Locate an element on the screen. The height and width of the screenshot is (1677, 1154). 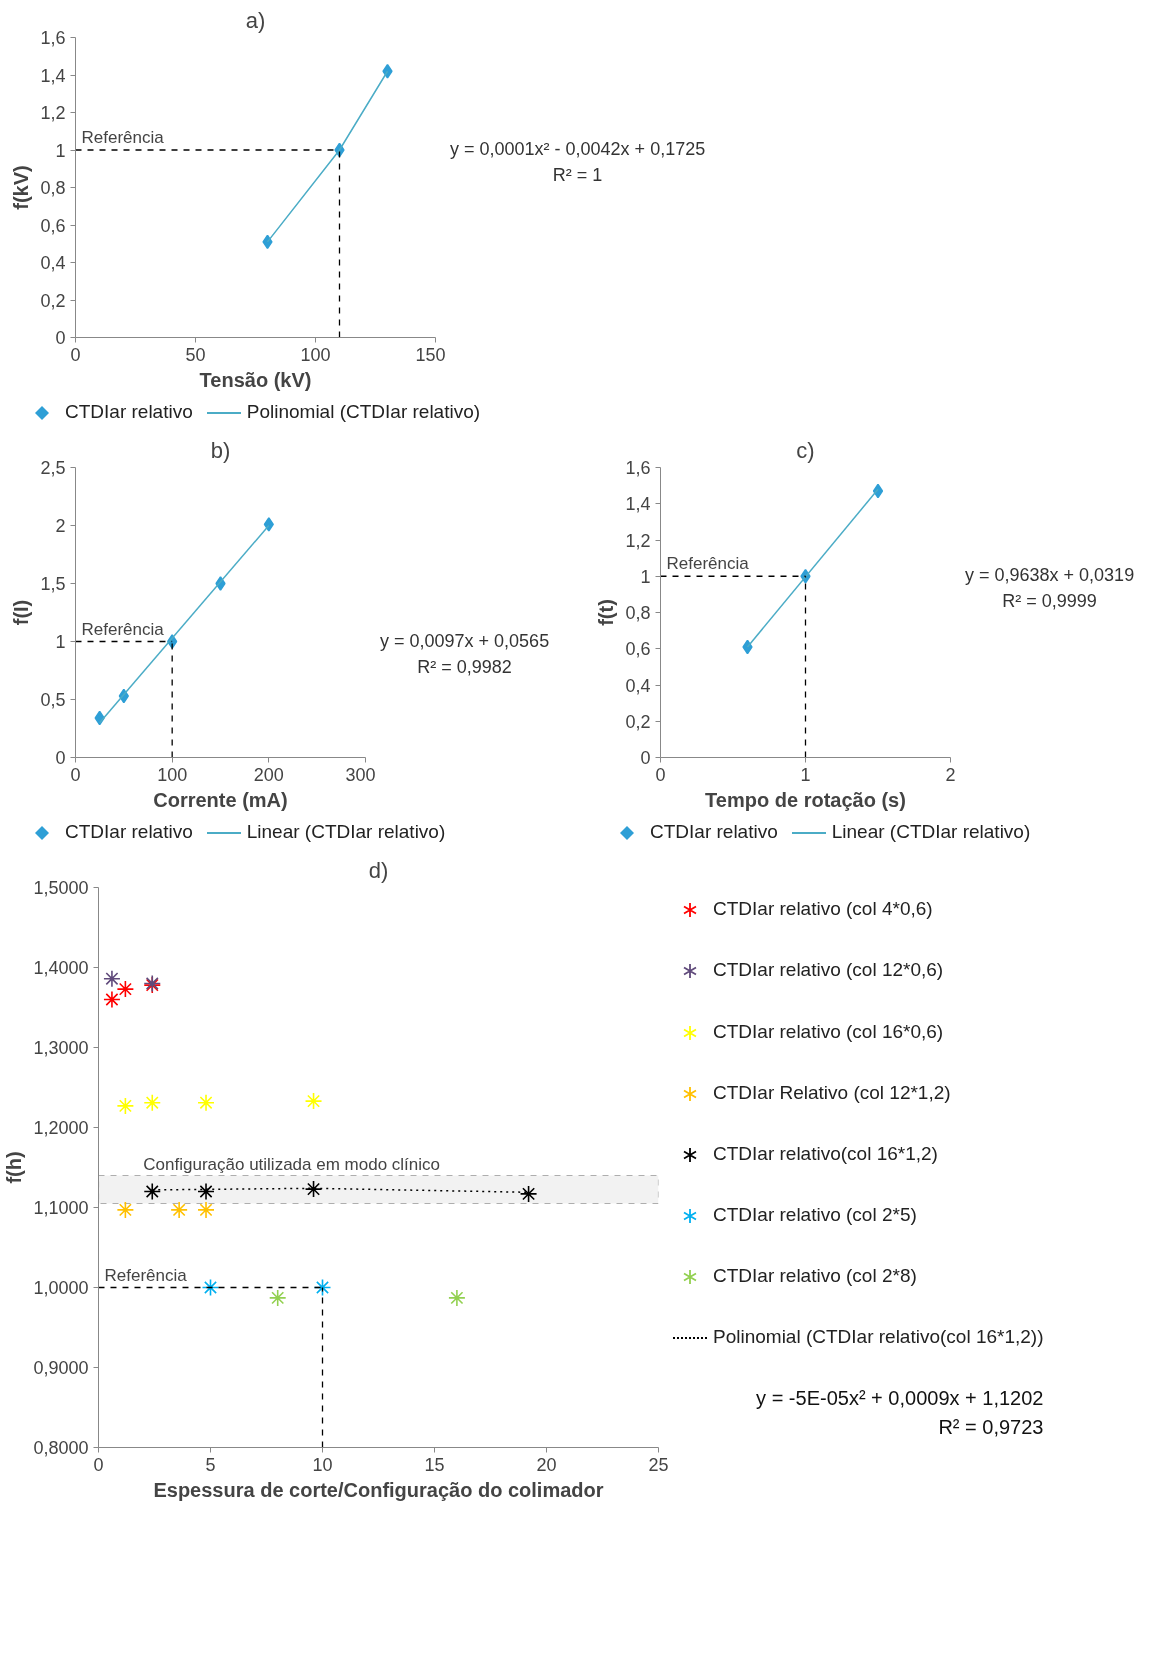
legend-label: Polinomial (CTDIar relativo(col 16*1,2)) is located at coordinates (878, 1337).